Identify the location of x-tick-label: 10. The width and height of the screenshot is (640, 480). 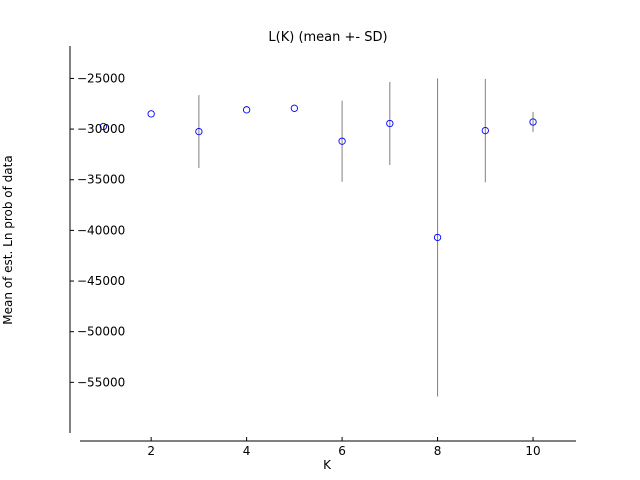
(532, 451).